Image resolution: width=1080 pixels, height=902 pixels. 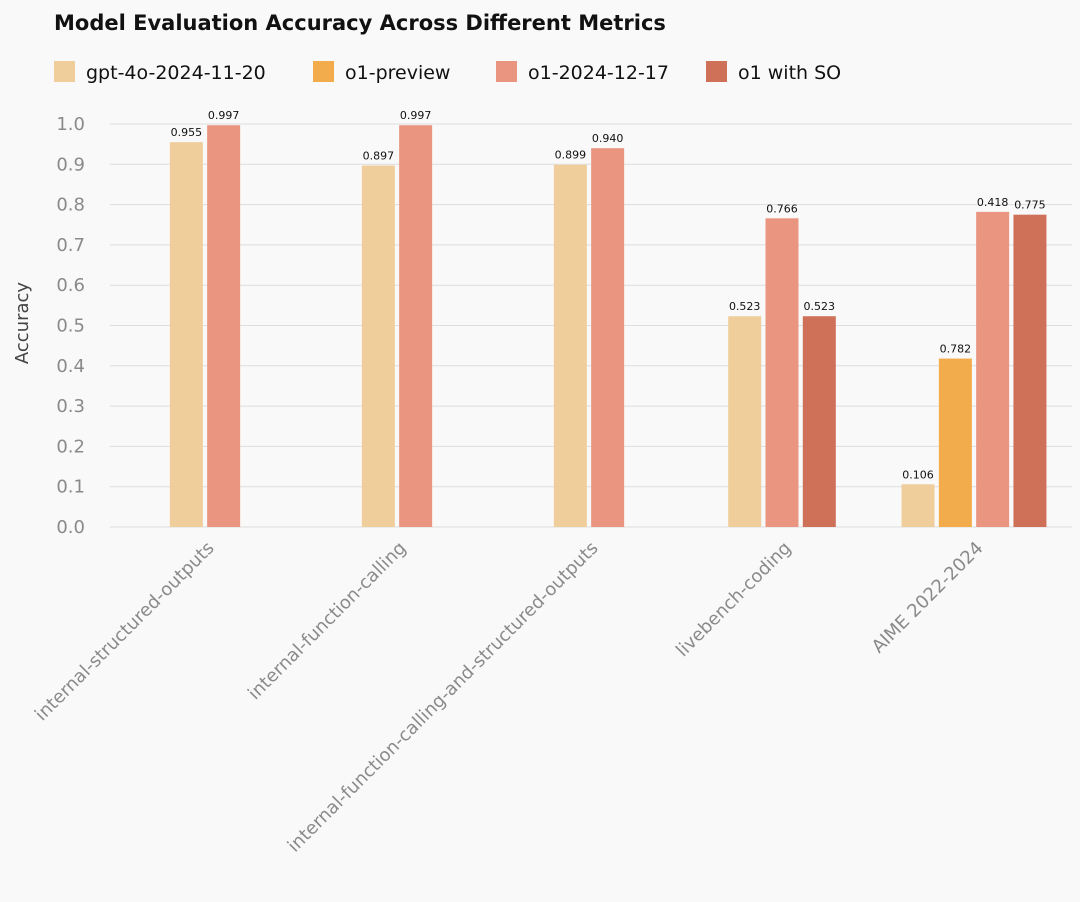 I want to click on y-tick-label: 0.6, so click(x=70, y=285).